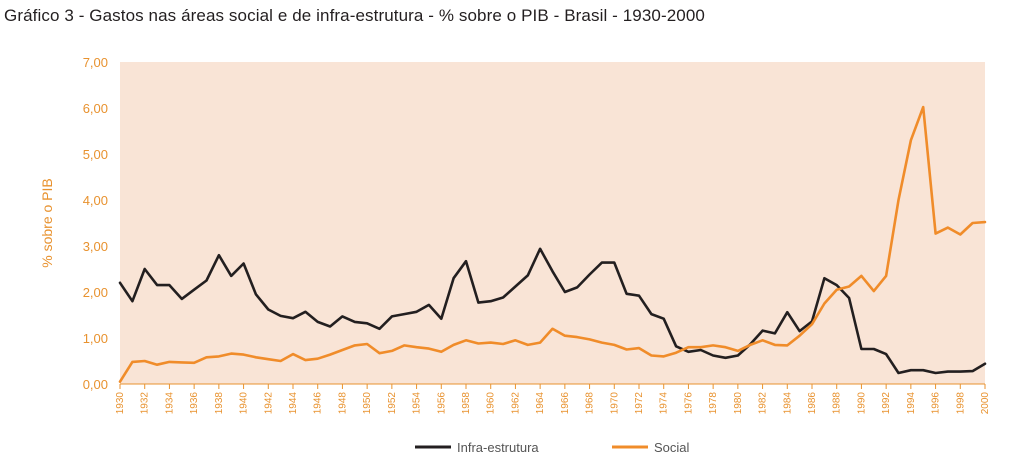  I want to click on x-tick-label: 1948, so click(342, 403).